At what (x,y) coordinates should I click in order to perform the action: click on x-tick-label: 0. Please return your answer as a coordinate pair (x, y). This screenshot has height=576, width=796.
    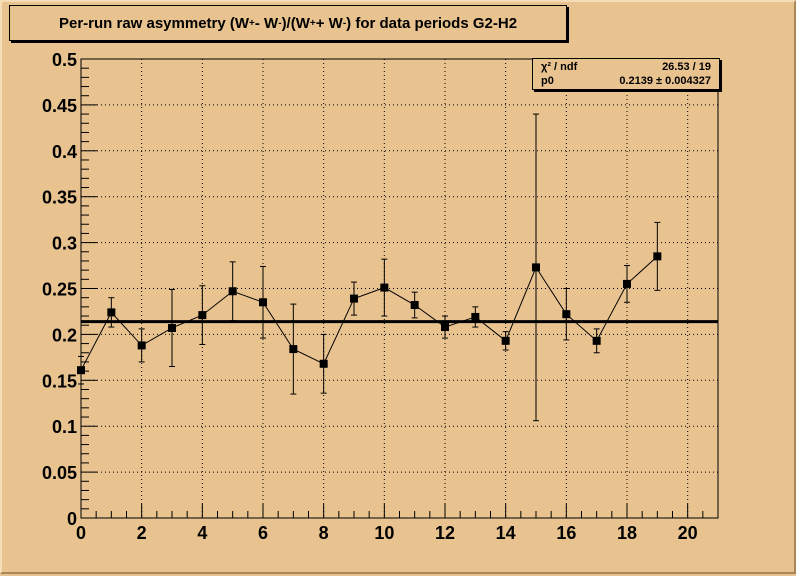
    Looking at the image, I should click on (81, 533).